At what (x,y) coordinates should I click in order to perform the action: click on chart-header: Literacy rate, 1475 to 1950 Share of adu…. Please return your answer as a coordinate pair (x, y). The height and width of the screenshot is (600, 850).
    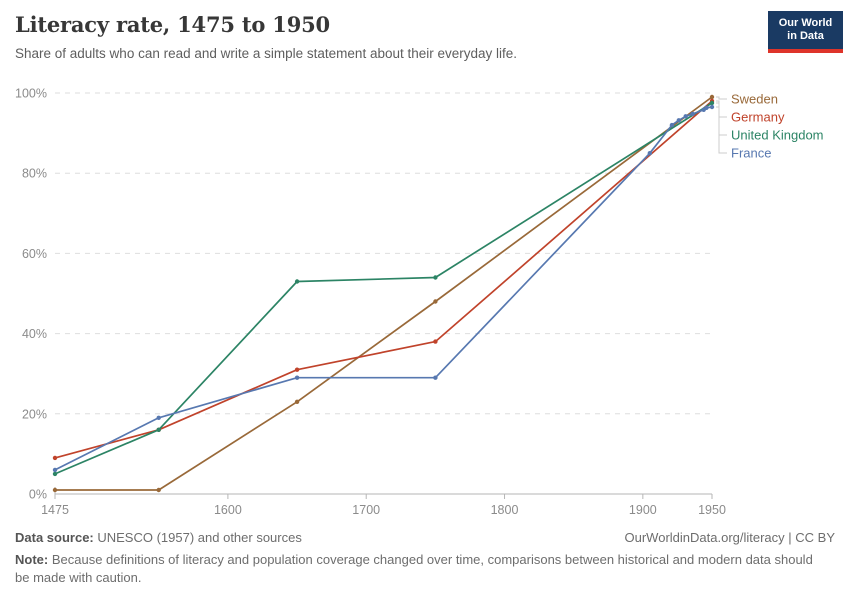
    Looking at the image, I should click on (385, 36).